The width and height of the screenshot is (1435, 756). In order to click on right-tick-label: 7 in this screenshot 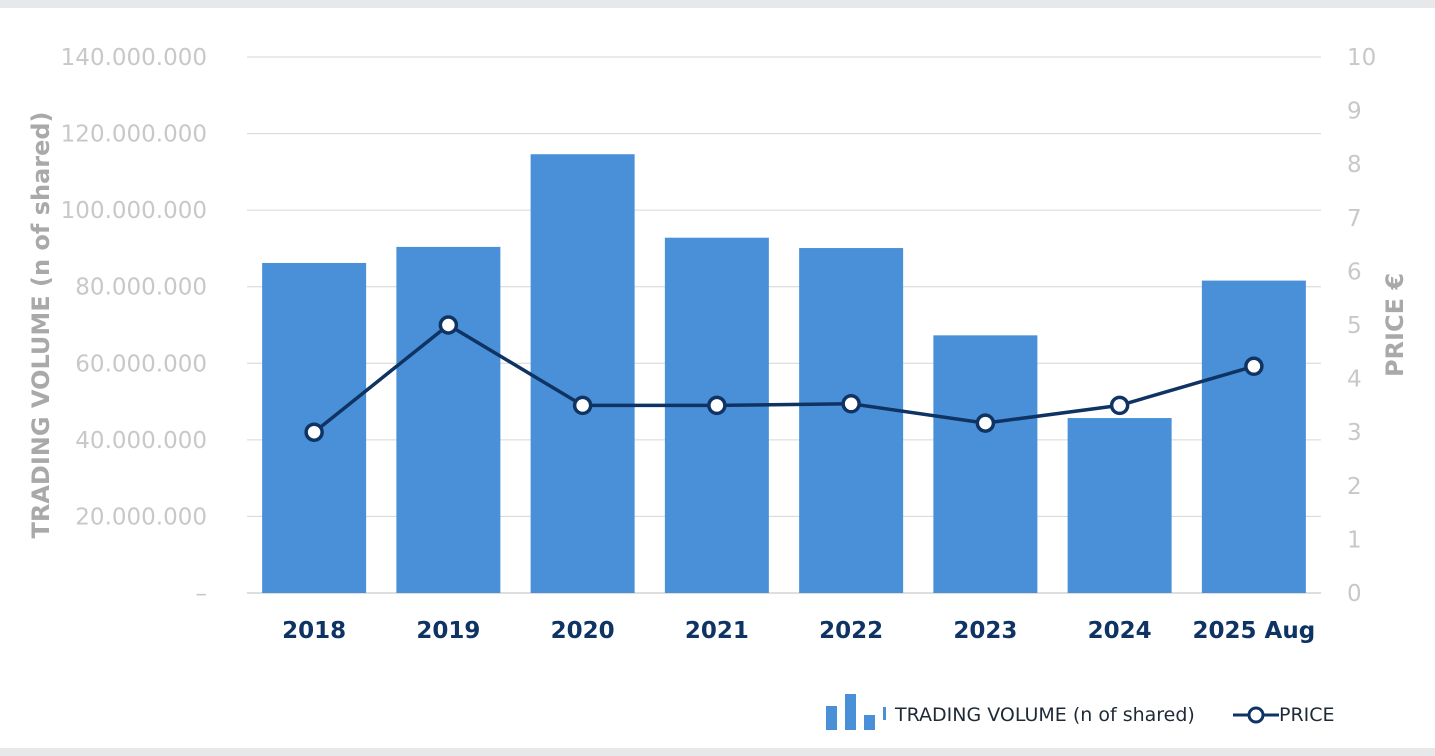, I will do `click(1354, 219)`.